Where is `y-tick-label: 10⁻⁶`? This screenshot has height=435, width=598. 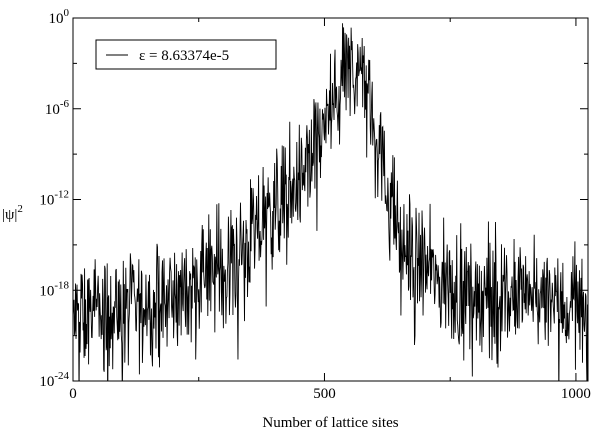 y-tick-label: 10⁻⁶ is located at coordinates (57, 108).